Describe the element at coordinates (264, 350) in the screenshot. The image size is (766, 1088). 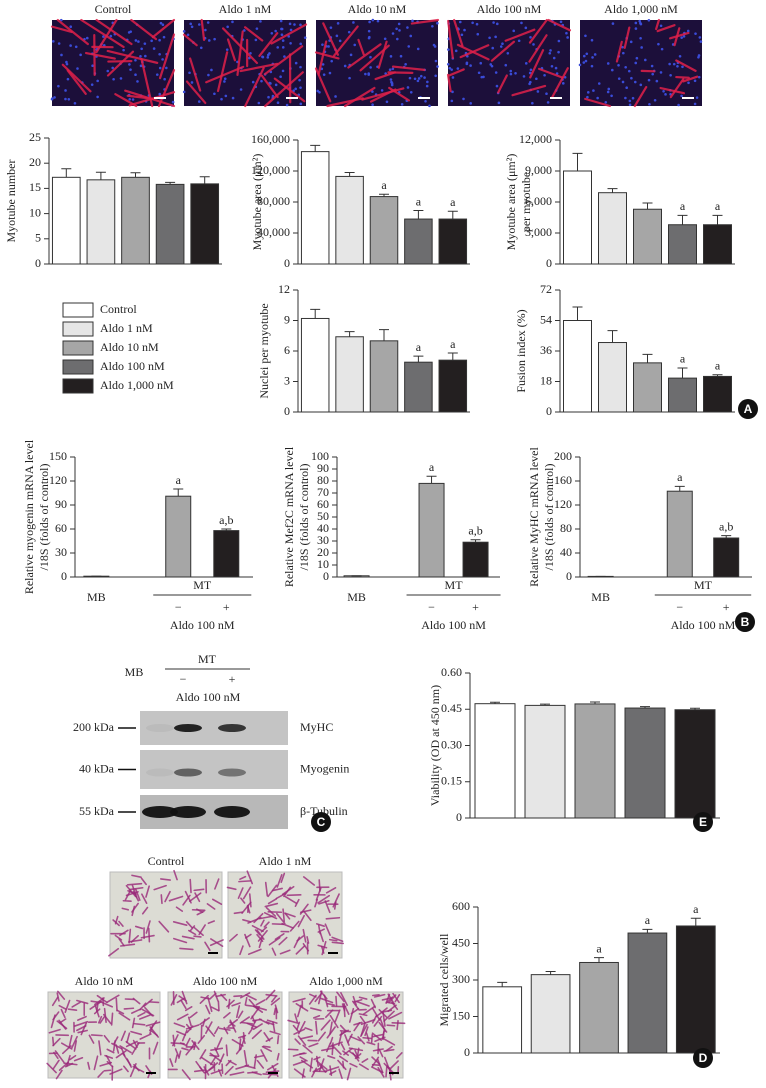
I see `y-axis-label: Nuclei per myotube` at that location.